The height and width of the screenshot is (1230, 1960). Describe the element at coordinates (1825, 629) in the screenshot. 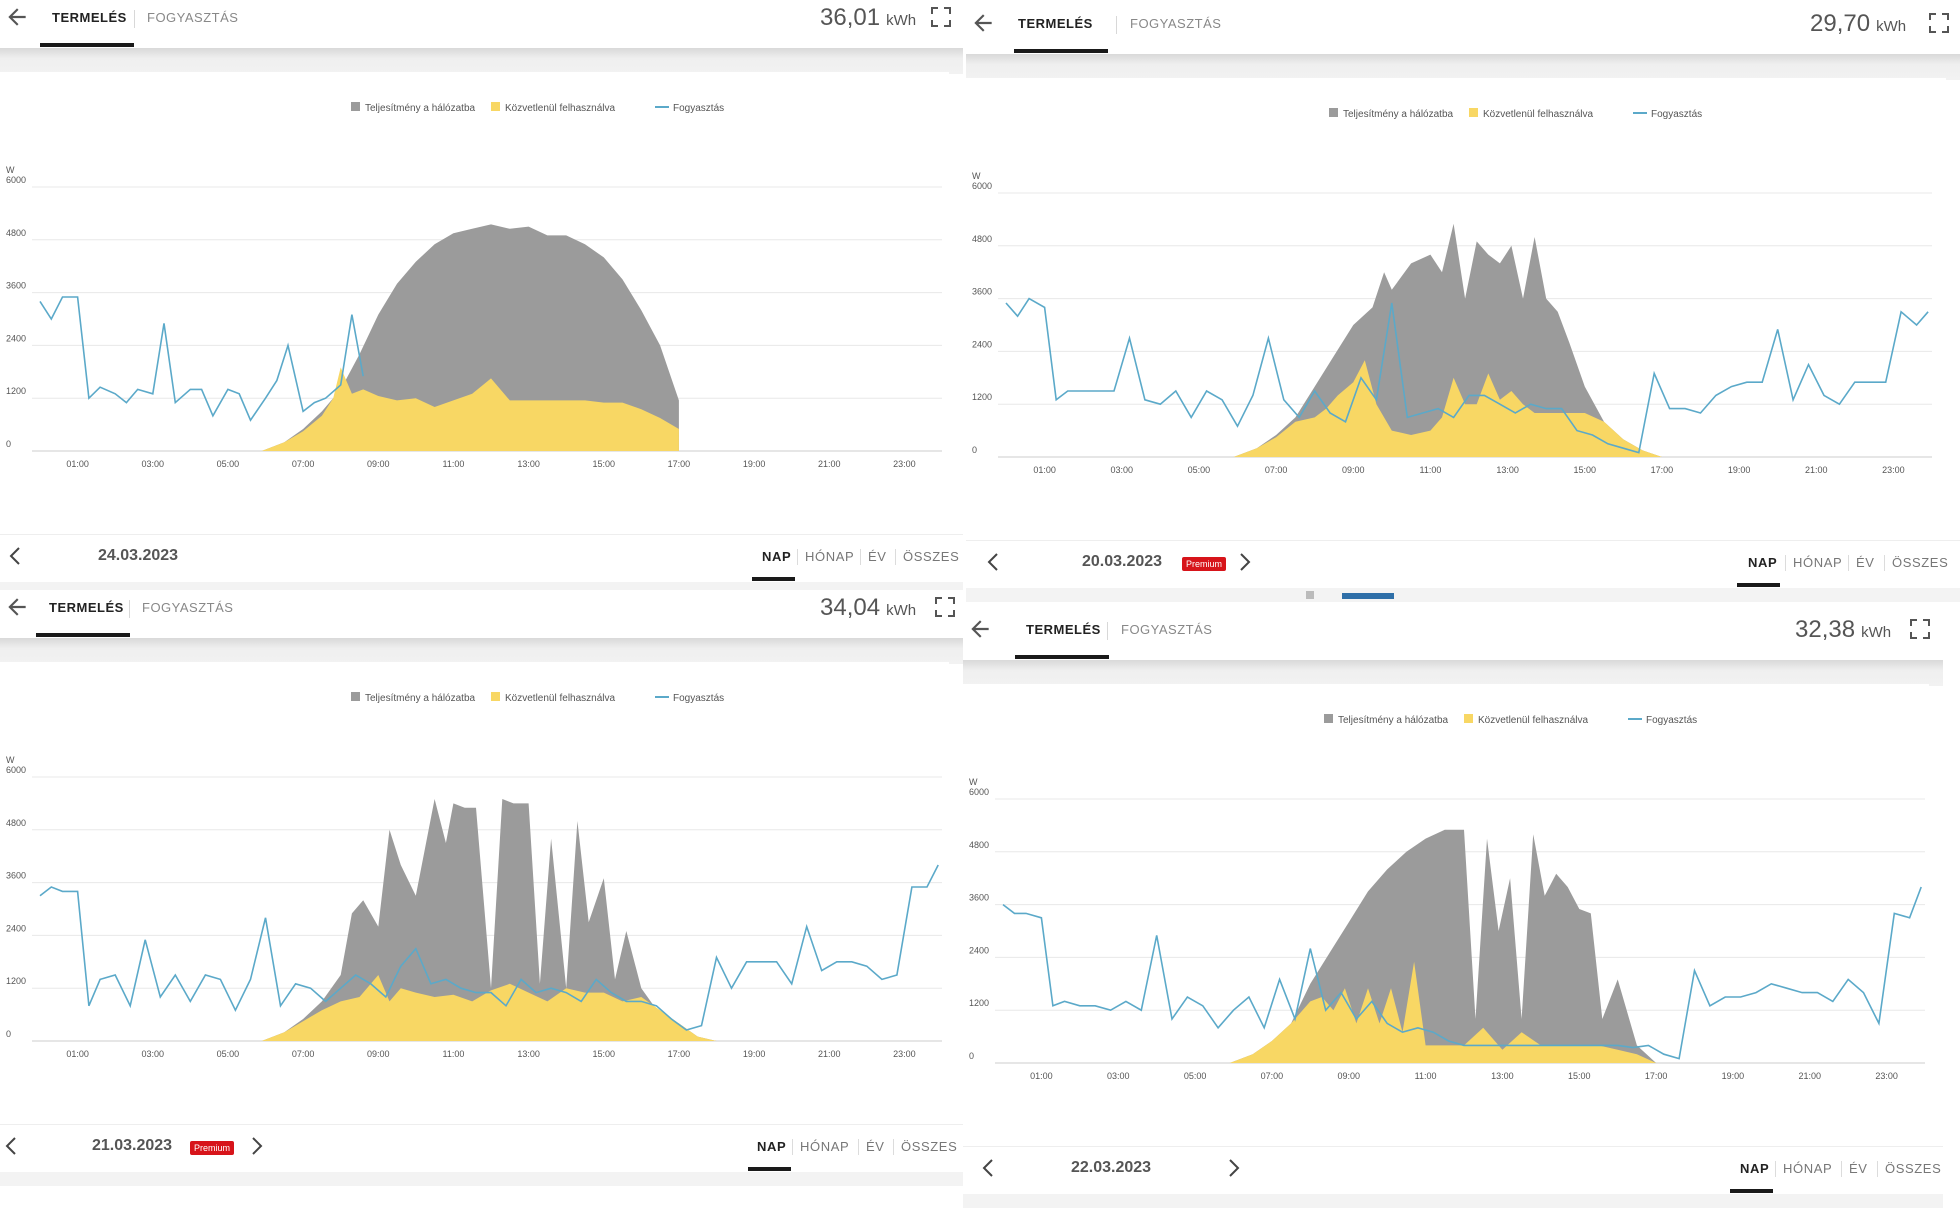

I see `total-value: 32,38` at that location.